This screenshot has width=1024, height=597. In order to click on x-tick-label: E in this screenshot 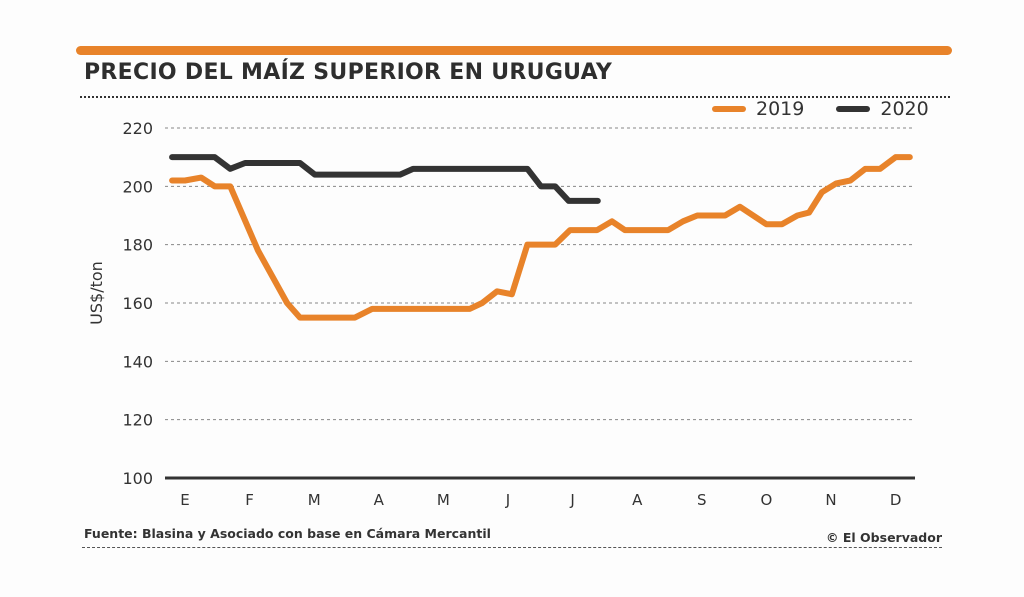, I will do `click(184, 500)`.